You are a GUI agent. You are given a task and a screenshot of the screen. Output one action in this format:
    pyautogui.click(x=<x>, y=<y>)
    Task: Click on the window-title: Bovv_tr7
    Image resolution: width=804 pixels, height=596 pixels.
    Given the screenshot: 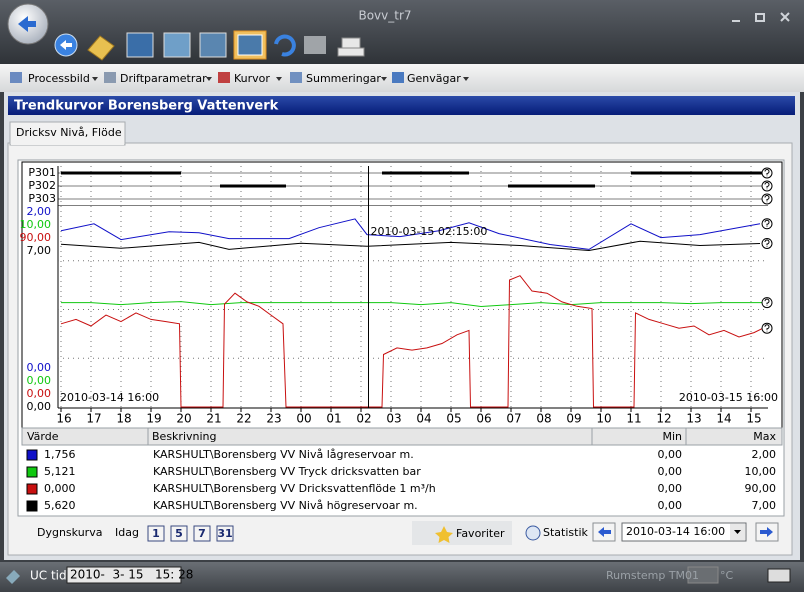 What is the action you would take?
    pyautogui.click(x=384, y=16)
    